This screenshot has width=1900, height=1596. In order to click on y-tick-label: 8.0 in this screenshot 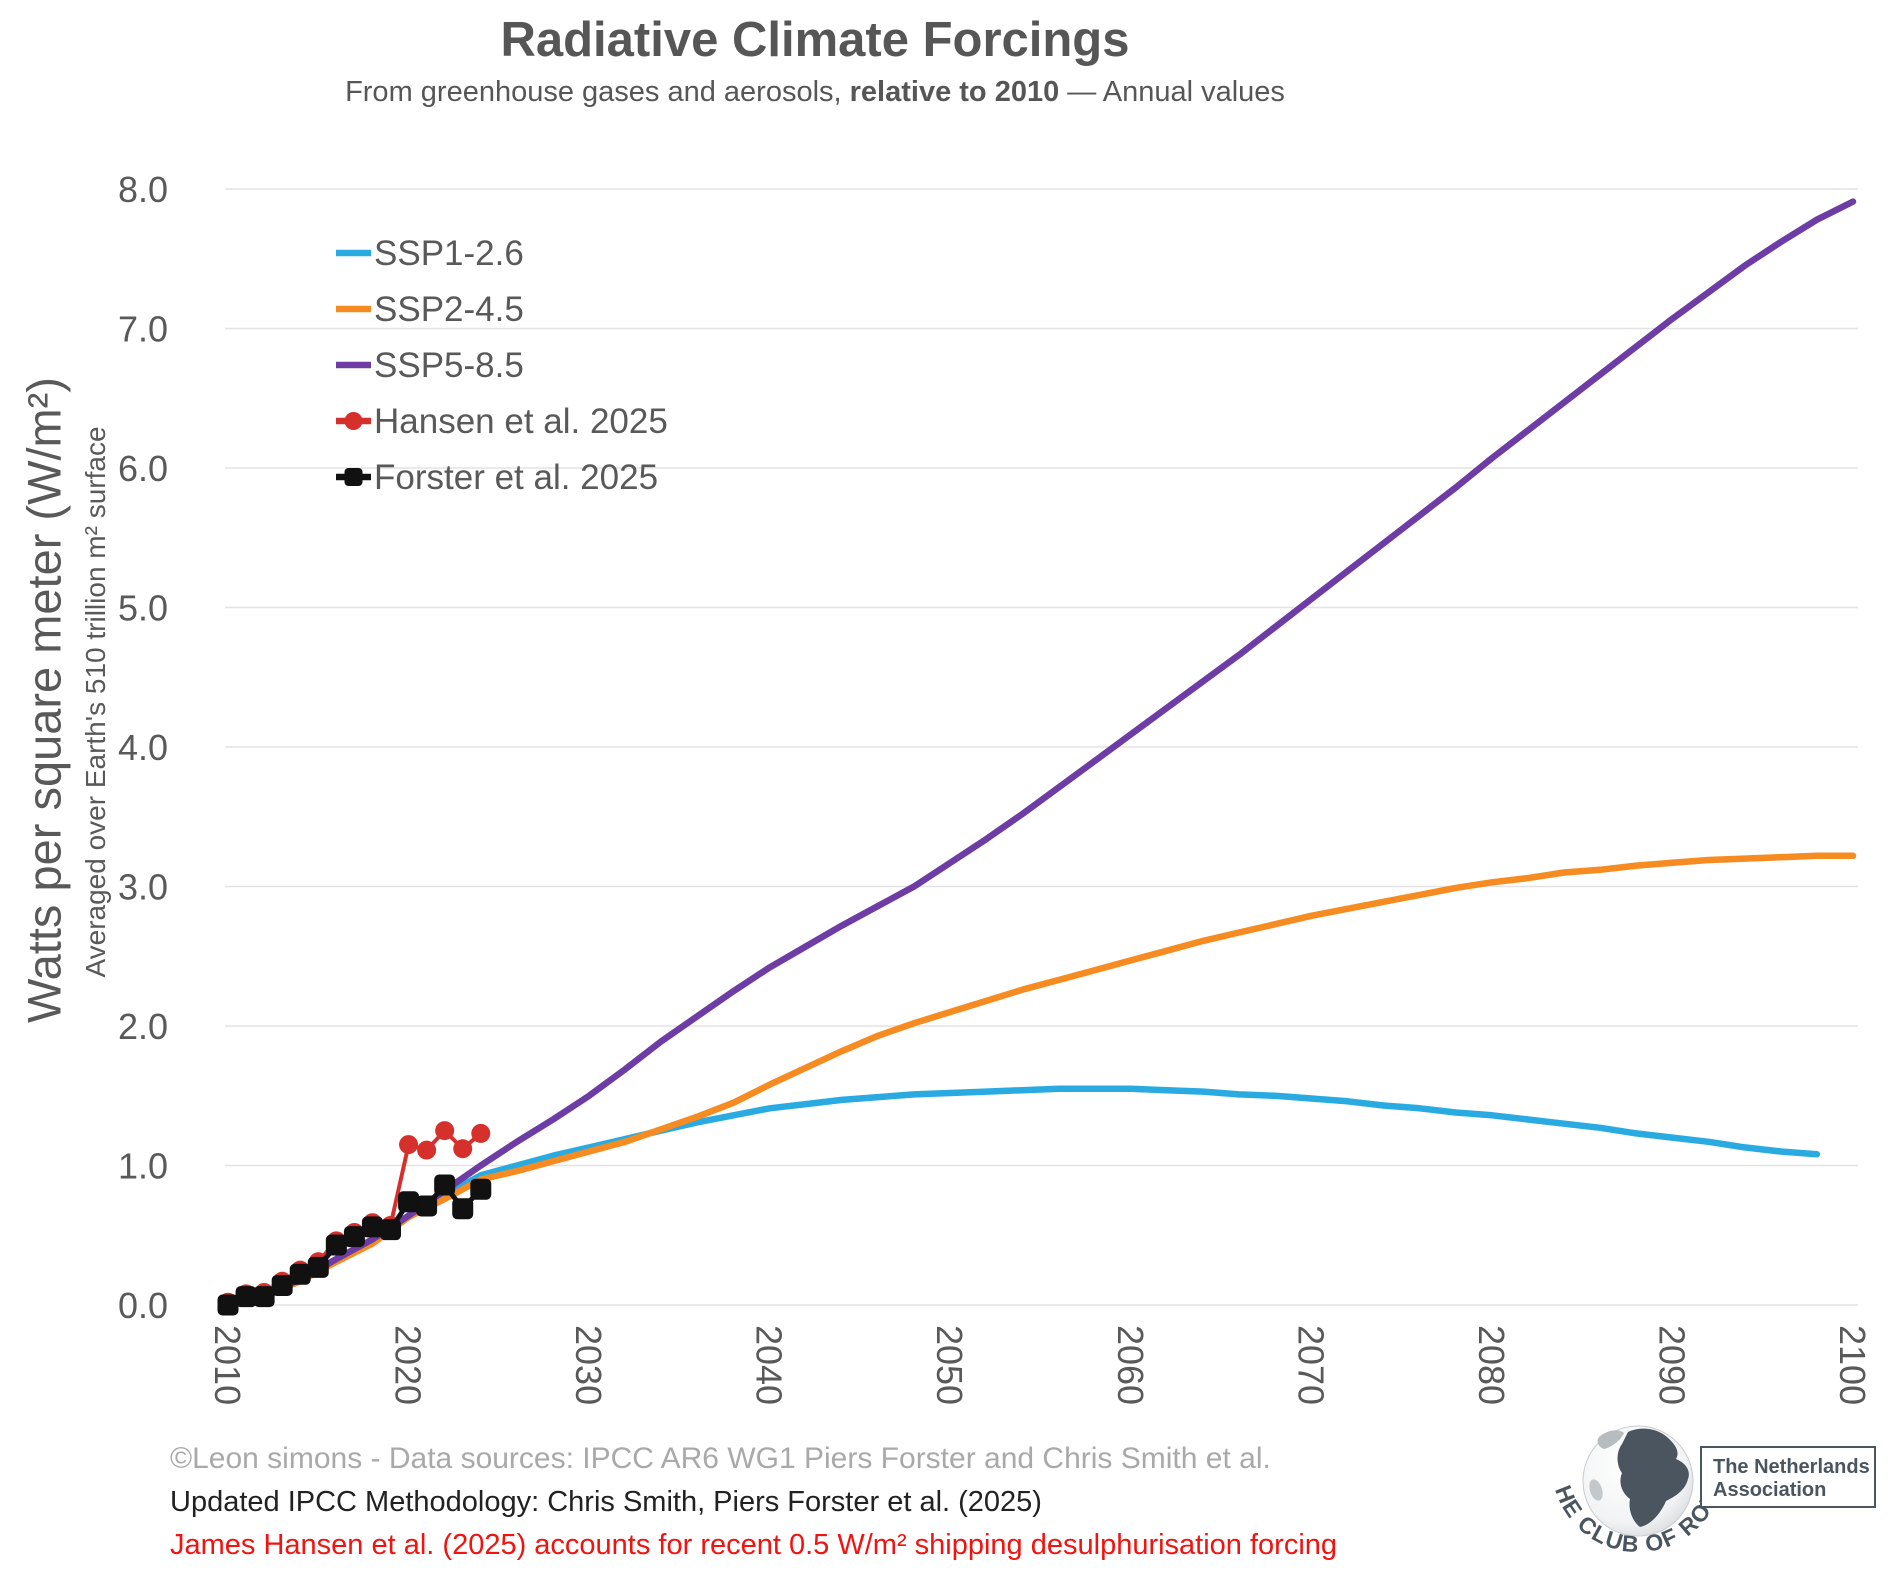, I will do `click(143, 189)`.